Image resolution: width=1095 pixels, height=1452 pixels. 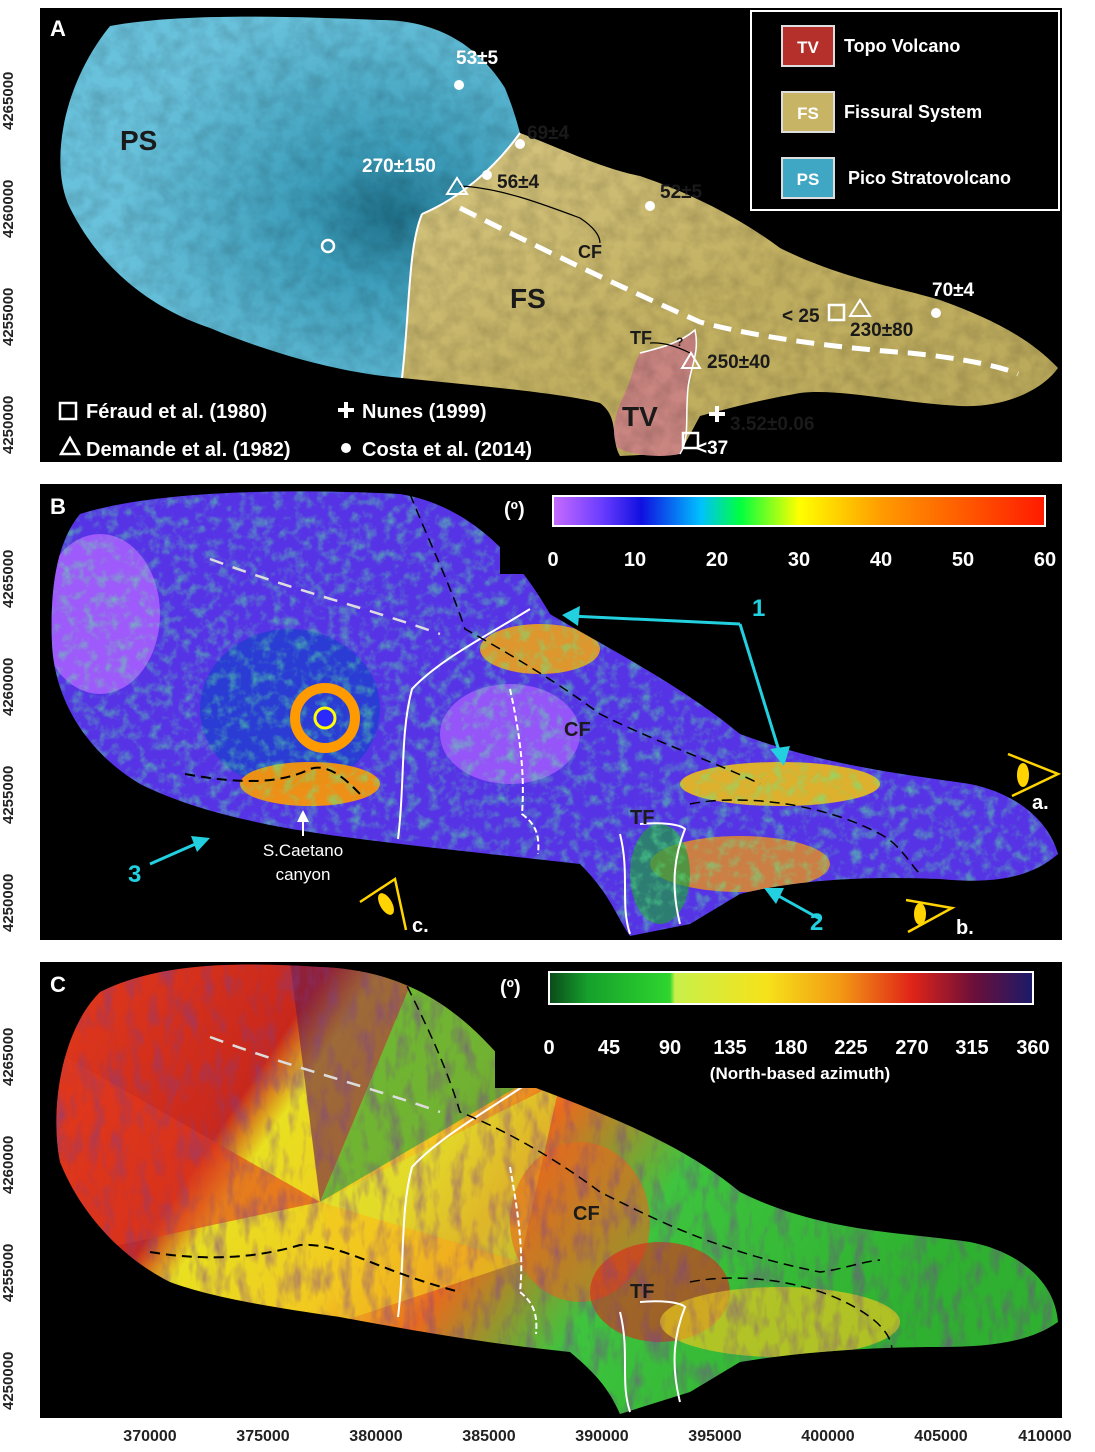 What do you see at coordinates (681, 192) in the screenshot?
I see `age-label: 52±5` at bounding box center [681, 192].